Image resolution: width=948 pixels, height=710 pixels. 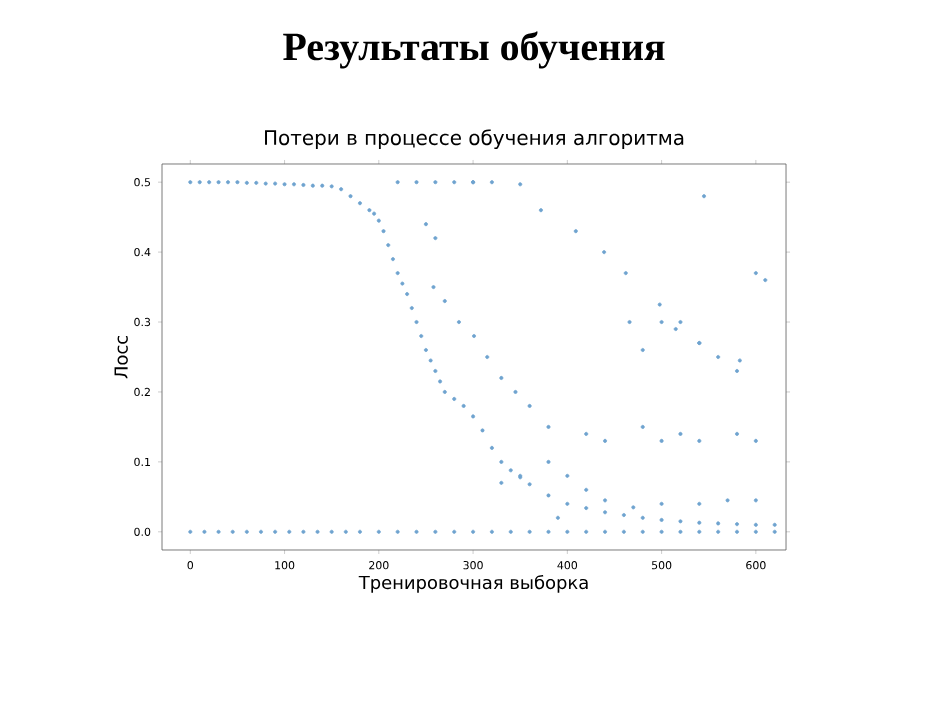 What do you see at coordinates (121, 357) in the screenshot?
I see `y-axis-title: Лосс` at bounding box center [121, 357].